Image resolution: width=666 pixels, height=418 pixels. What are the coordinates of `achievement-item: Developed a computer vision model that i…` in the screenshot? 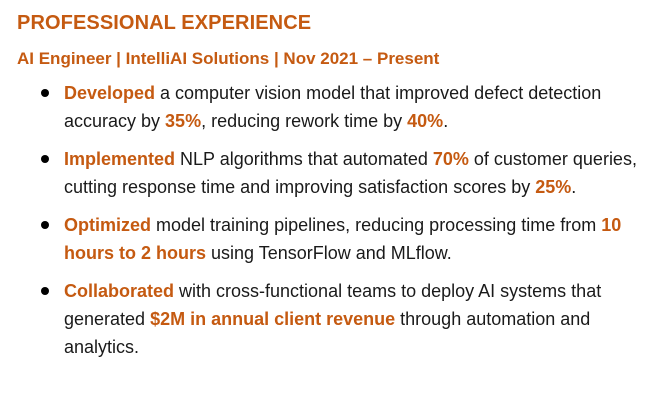 It's located at (337, 107).